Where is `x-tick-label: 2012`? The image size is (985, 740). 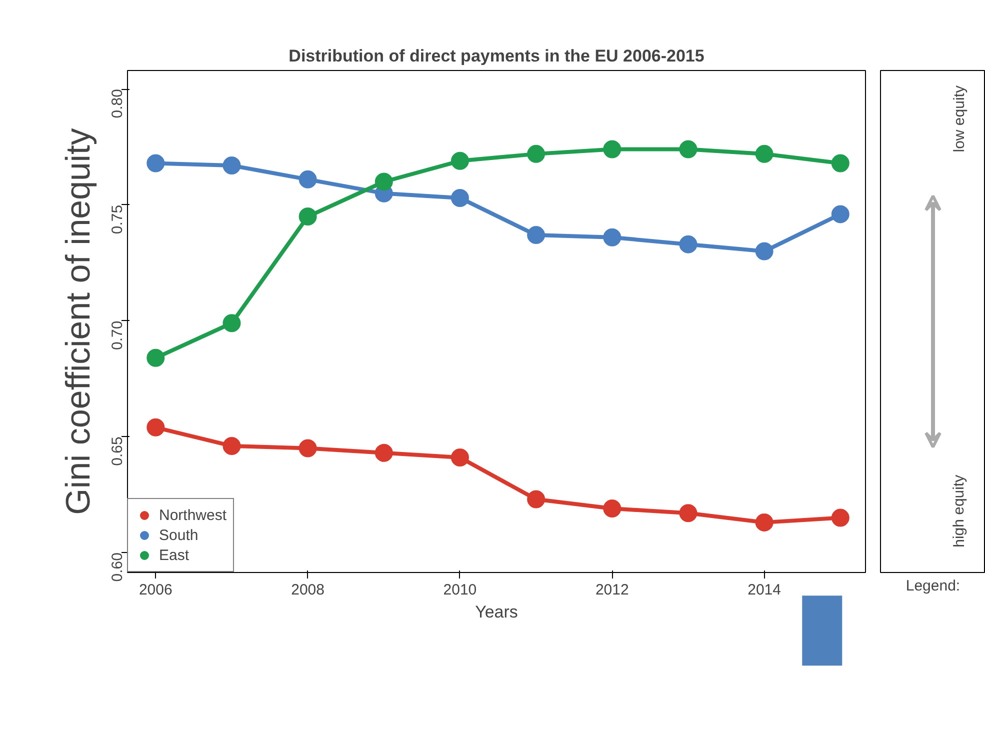 x-tick-label: 2012 is located at coordinates (612, 590).